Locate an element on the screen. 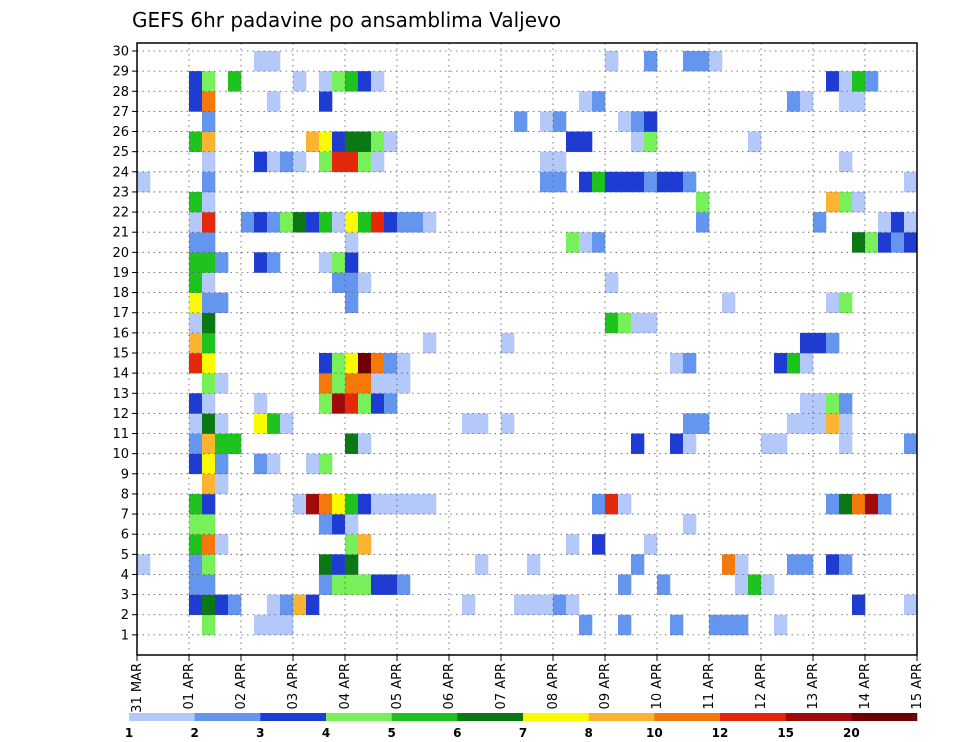  colorbar-label: 4 is located at coordinates (326, 733).